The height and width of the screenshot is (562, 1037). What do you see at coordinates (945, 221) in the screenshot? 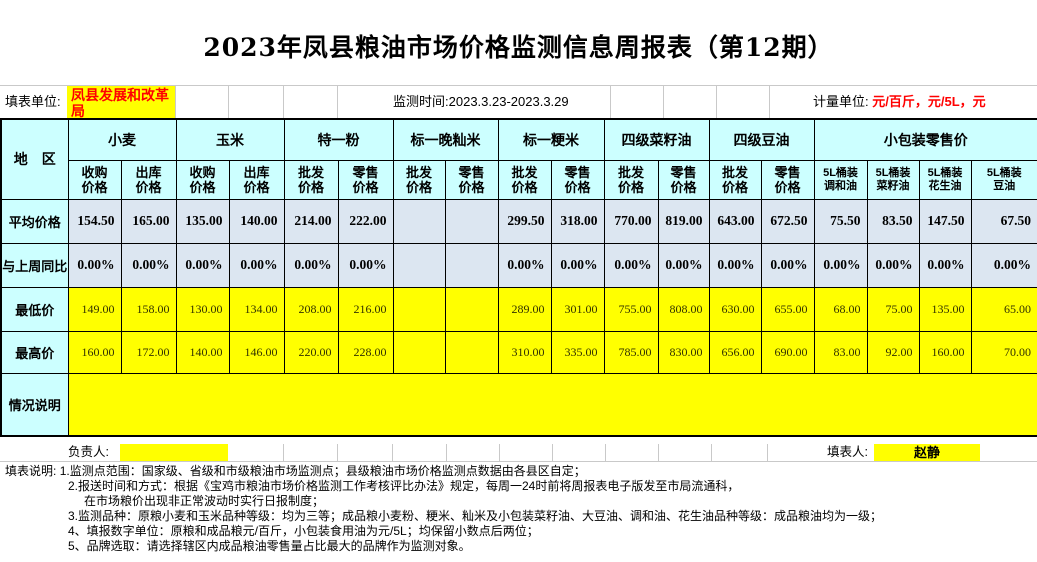
I see `price-cell: 147.50` at bounding box center [945, 221].